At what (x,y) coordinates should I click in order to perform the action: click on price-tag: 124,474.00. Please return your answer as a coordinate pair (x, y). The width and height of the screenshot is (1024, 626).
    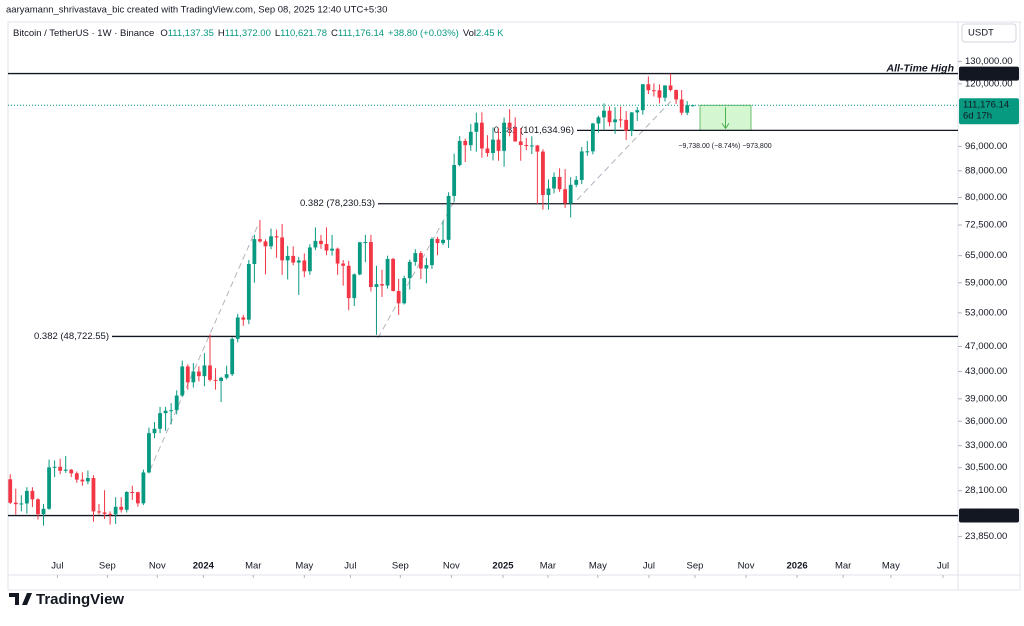
    Looking at the image, I should click on (987, 73).